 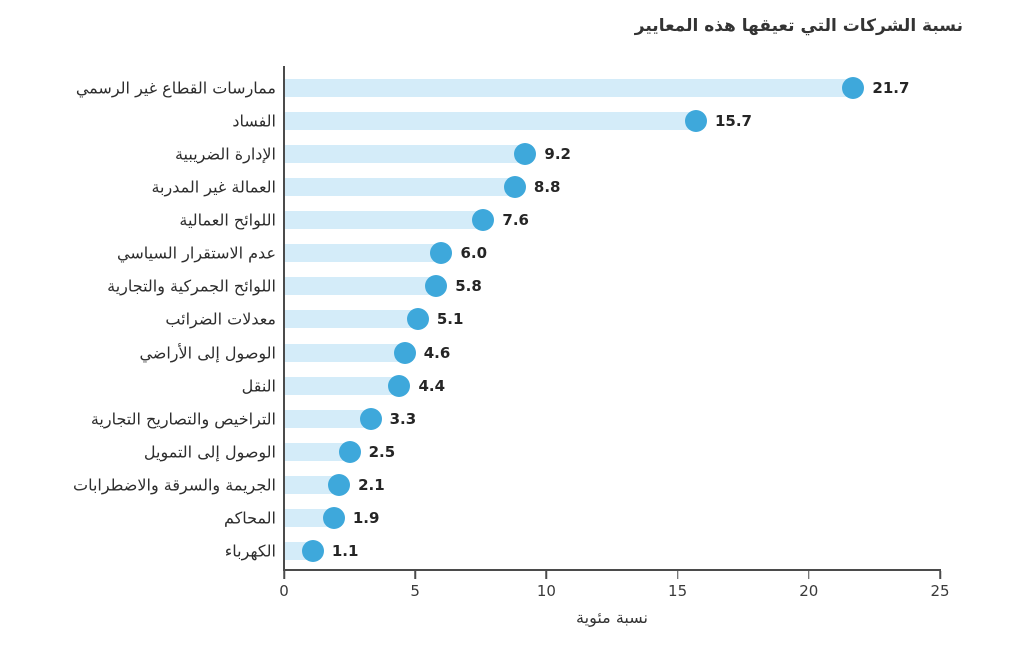 What do you see at coordinates (196, 253) in the screenshot?
I see `category-label: عدم الاستقرار السياسي` at bounding box center [196, 253].